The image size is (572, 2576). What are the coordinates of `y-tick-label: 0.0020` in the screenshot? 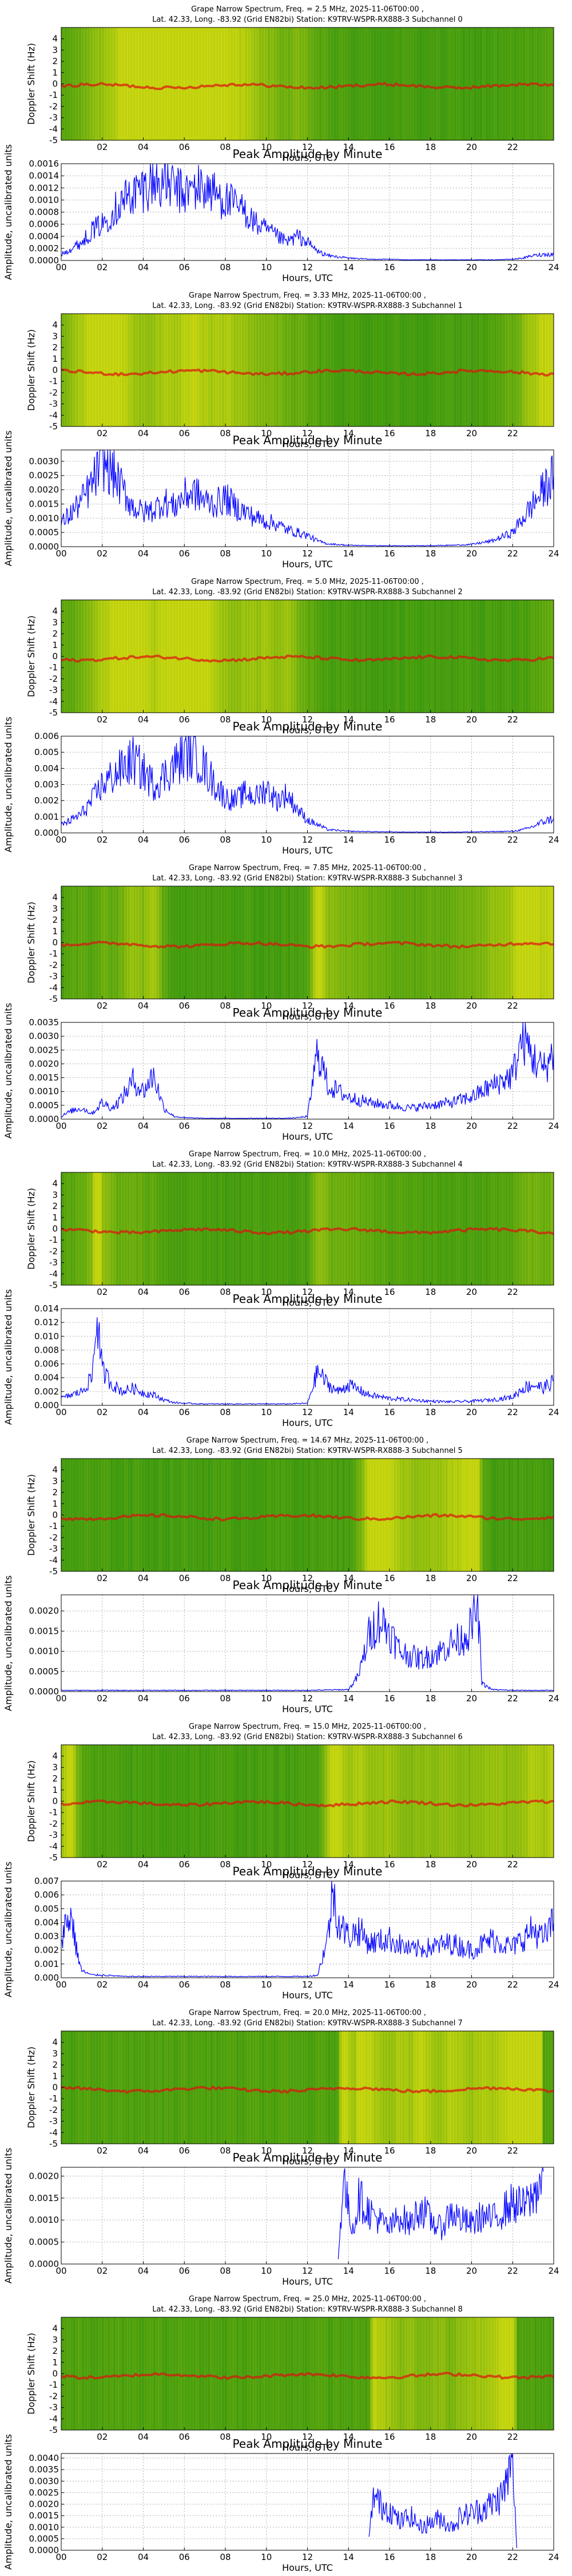 It's located at (44, 2504).